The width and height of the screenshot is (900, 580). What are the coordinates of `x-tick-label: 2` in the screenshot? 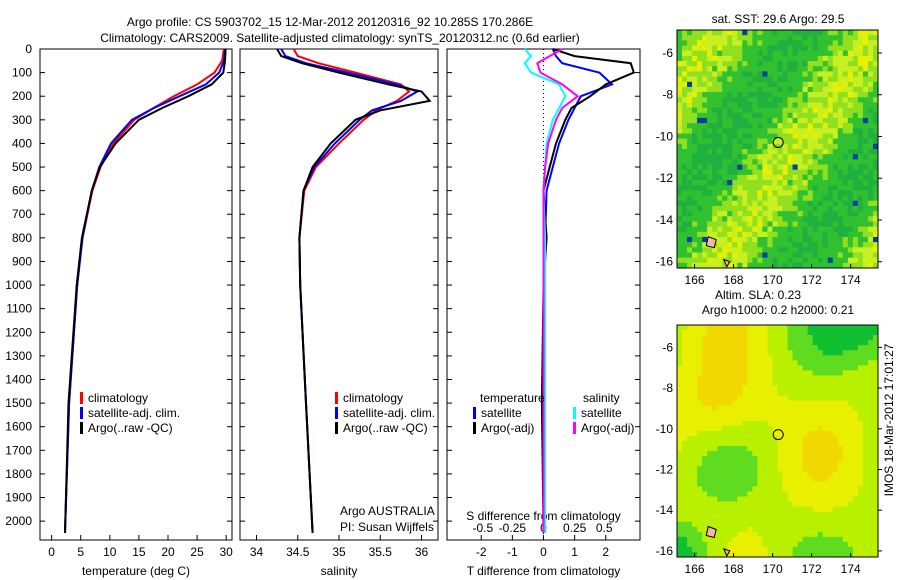 It's located at (605, 552).